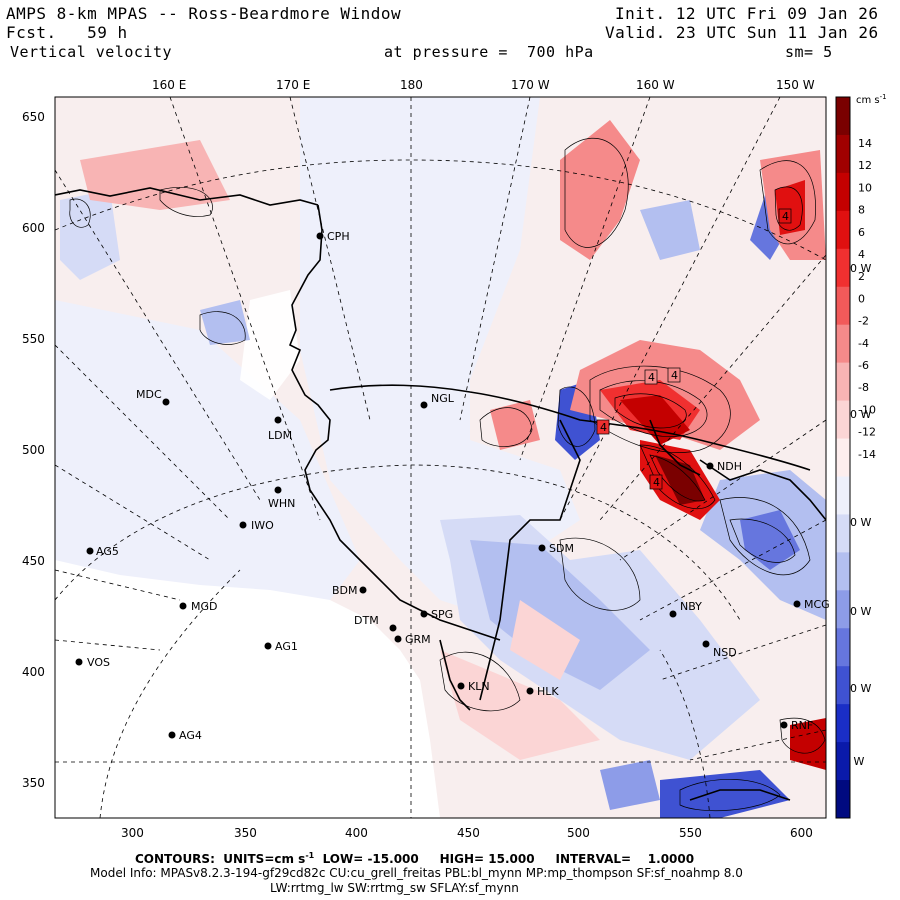 The image size is (900, 900). What do you see at coordinates (690, 833) in the screenshot?
I see `grid-x-label: 550` at bounding box center [690, 833].